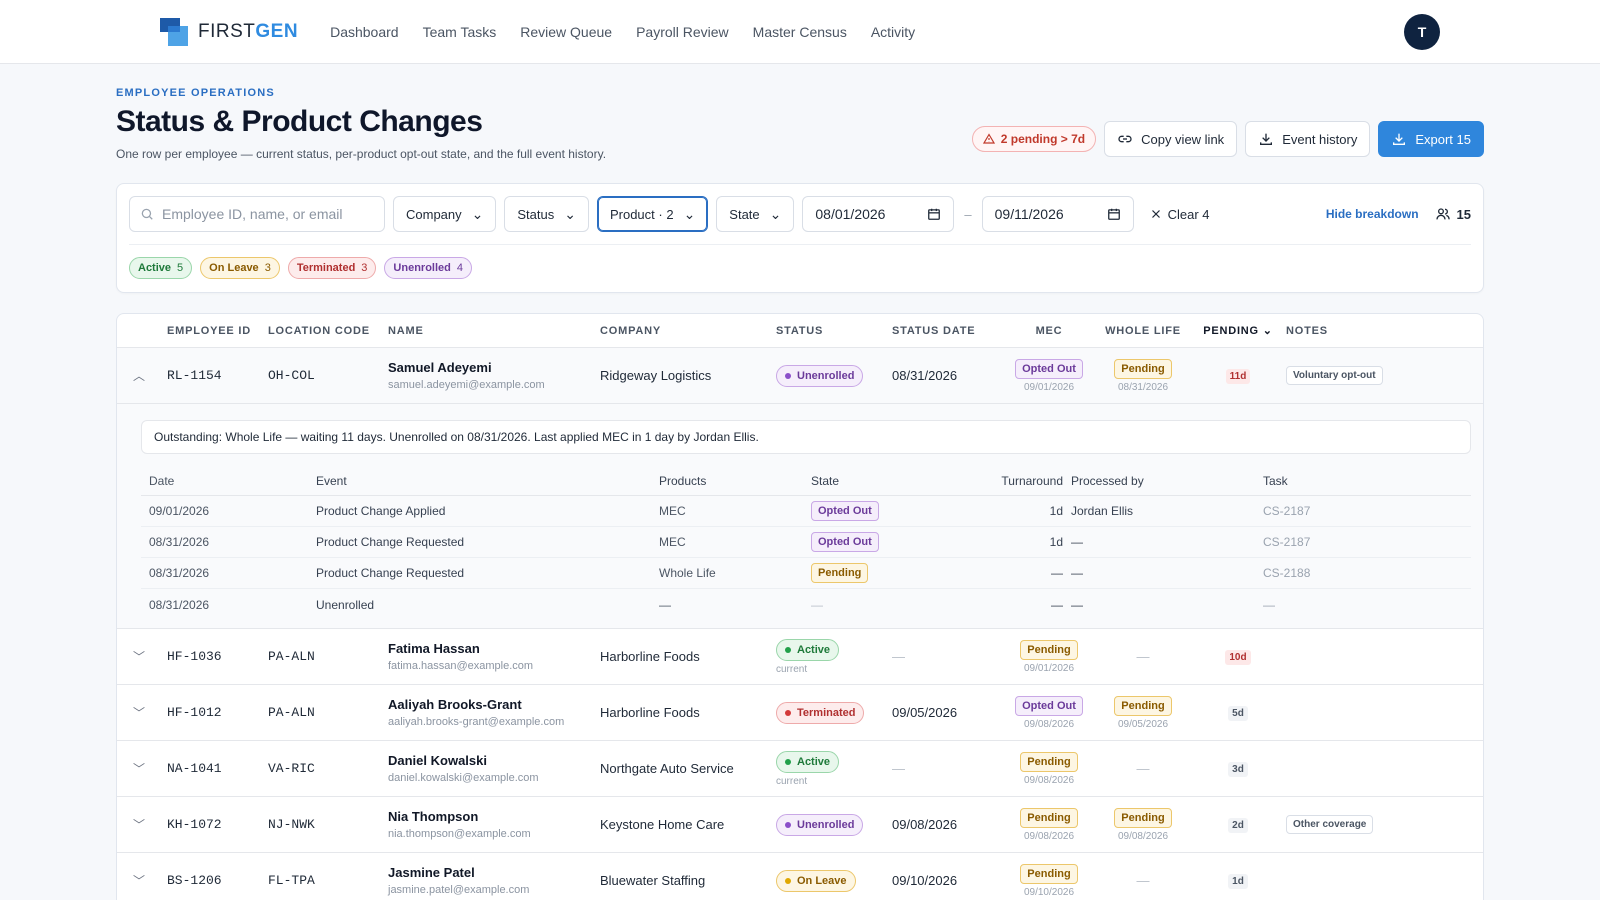  Describe the element at coordinates (364, 31) in the screenshot. I see `nav-dashboard: Dashboard` at that location.